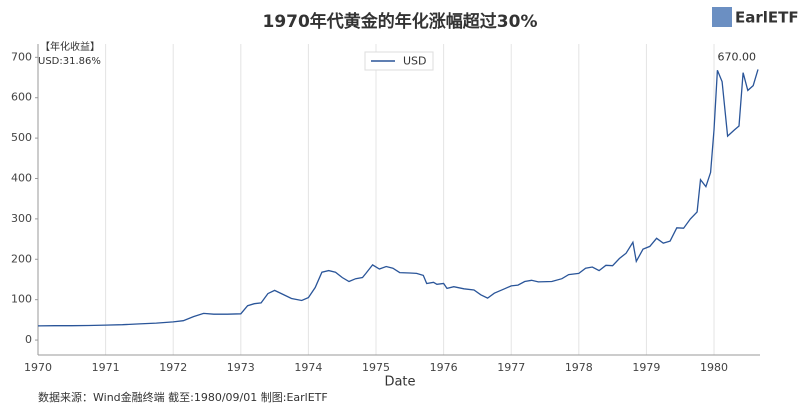 Image resolution: width=800 pixels, height=410 pixels. Describe the element at coordinates (173, 367) in the screenshot. I see `x-tick-label: 1972` at that location.